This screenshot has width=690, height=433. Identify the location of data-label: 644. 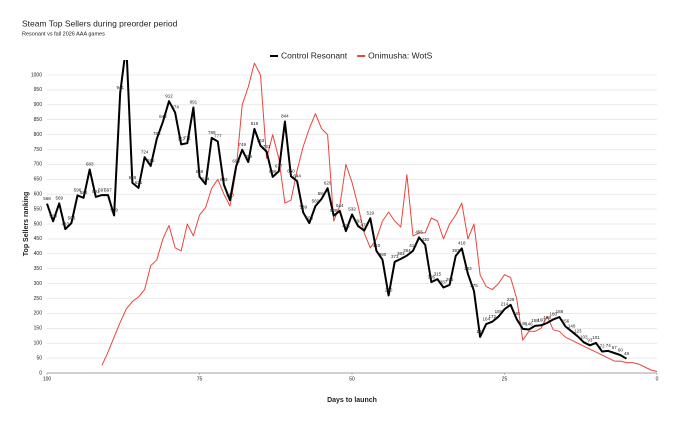
(297, 175).